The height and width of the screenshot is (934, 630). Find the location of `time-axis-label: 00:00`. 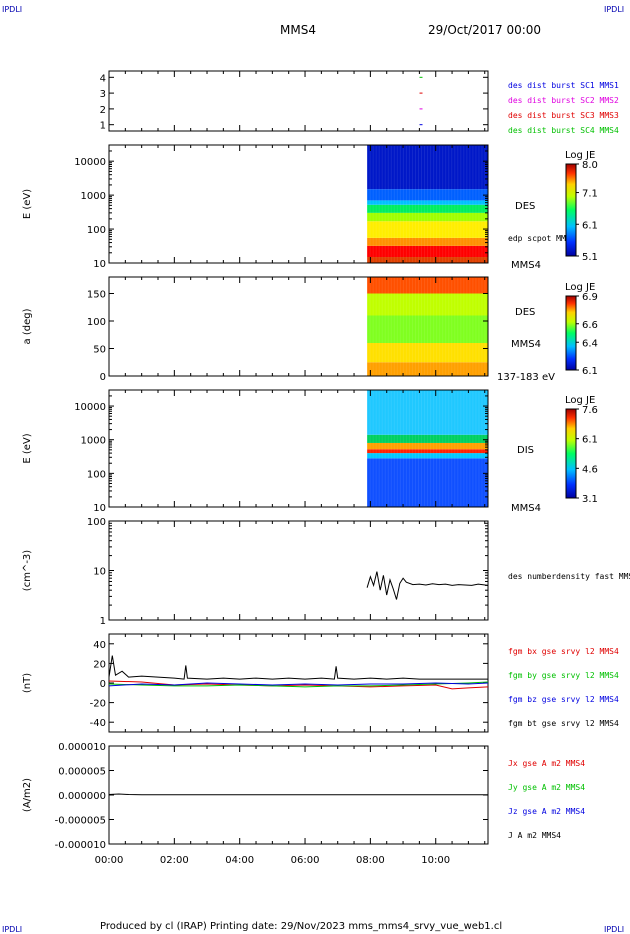

time-axis-label: 00:00 is located at coordinates (109, 860).